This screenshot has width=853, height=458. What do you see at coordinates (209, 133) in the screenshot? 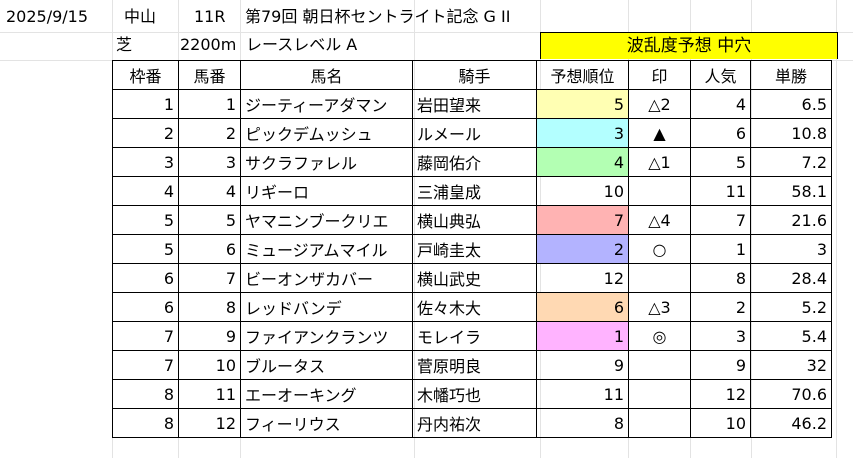
I see `umaban-cell: 2` at bounding box center [209, 133].